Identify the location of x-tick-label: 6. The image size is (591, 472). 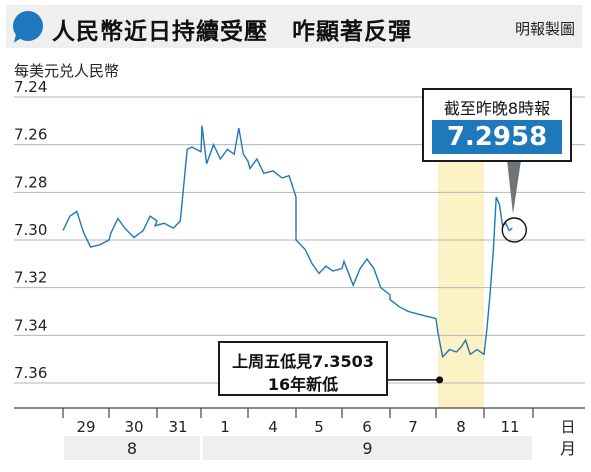
(367, 427).